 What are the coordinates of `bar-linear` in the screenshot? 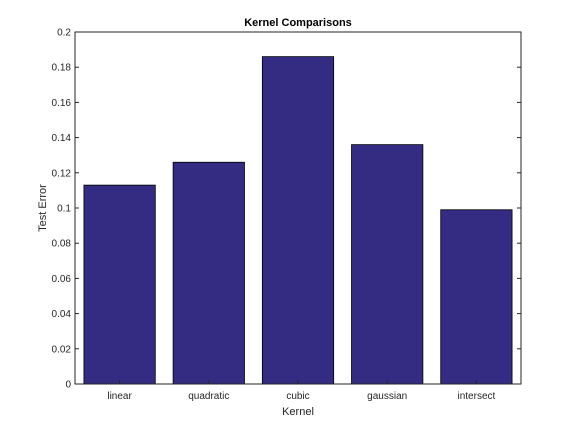 It's located at (119, 284).